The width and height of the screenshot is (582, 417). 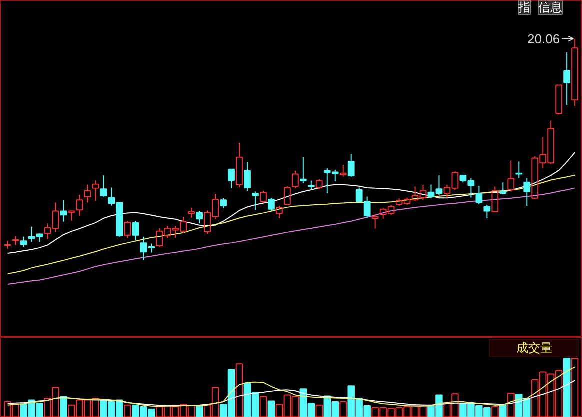 I want to click on text: 信息, so click(x=550, y=7).